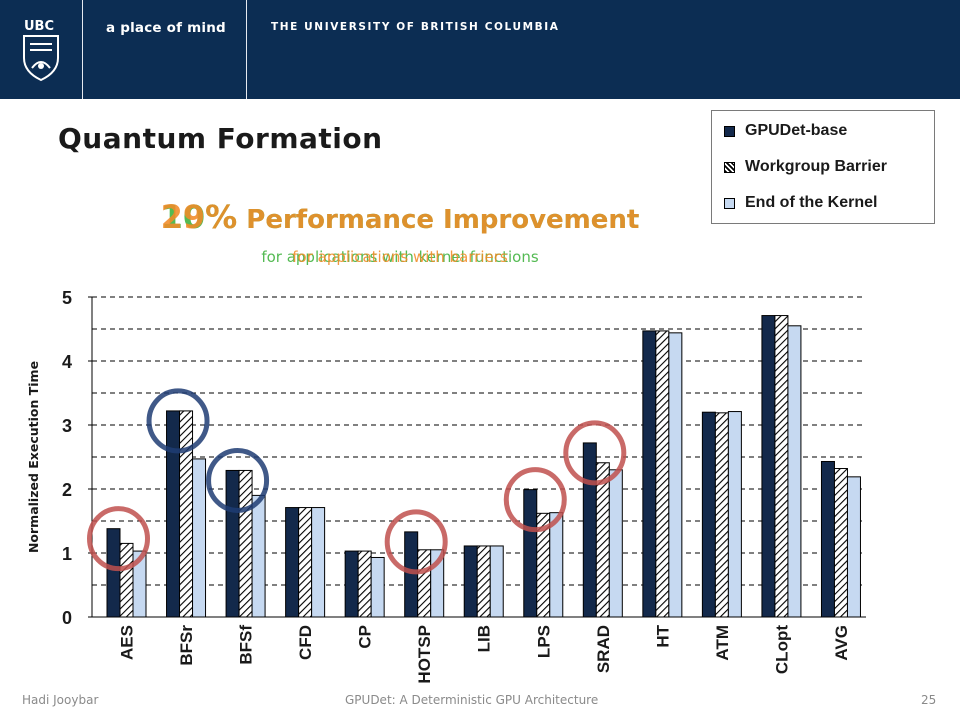 This screenshot has width=960, height=720. I want to click on legend-item-workgroup-barrier: Workgroup Barrier, so click(805, 167).